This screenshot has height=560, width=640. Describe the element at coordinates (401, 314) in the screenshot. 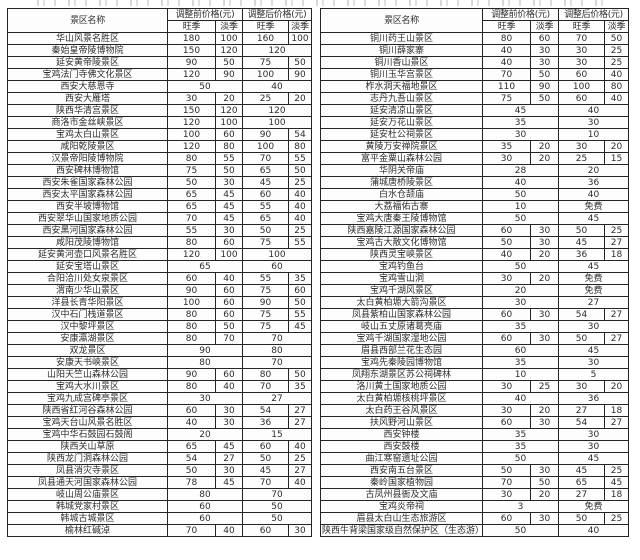

I see `scenic-name-cell: 凤县紫柏山国家森林公园` at that location.